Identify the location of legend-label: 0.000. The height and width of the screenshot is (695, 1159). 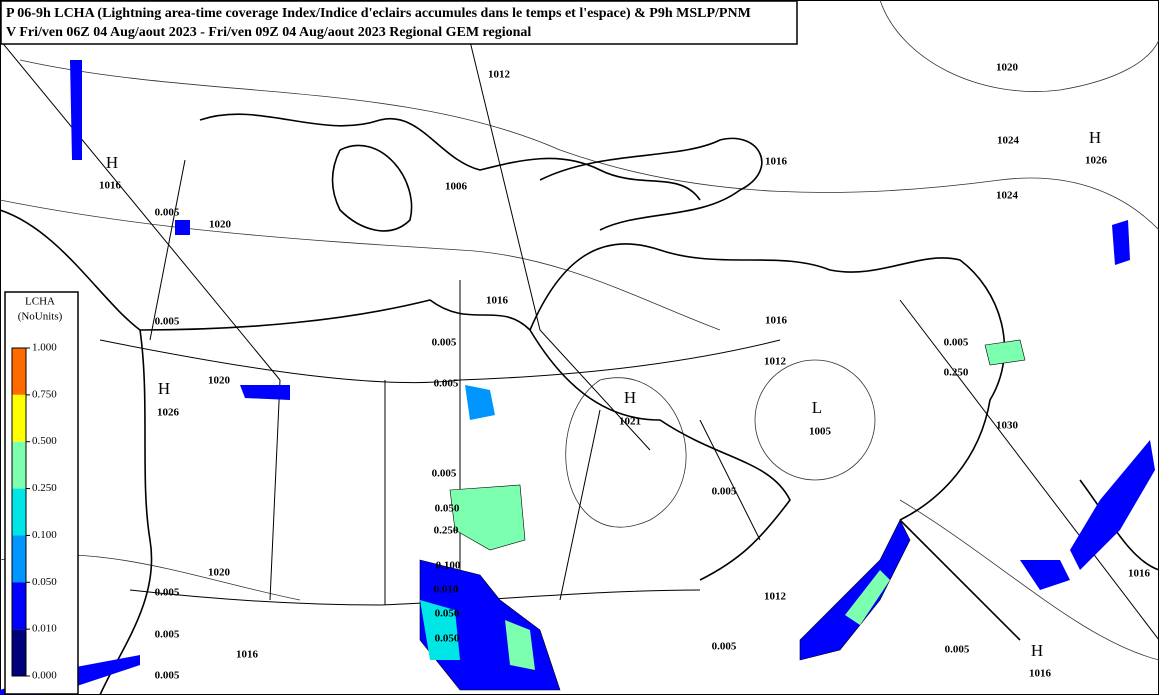
(44, 676).